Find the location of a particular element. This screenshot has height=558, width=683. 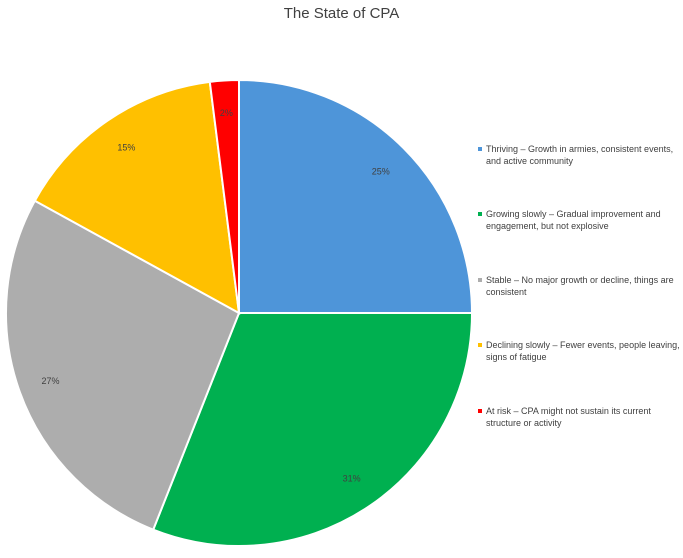

slice-data-label-2: 27% is located at coordinates (50, 381).